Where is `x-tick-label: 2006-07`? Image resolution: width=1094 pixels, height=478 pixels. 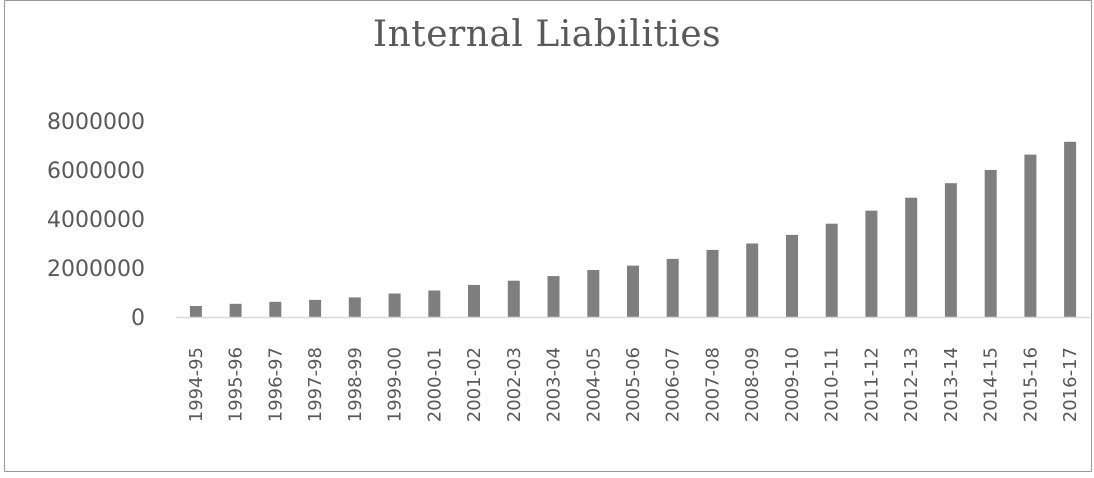 x-tick-label: 2006-07 is located at coordinates (673, 384).